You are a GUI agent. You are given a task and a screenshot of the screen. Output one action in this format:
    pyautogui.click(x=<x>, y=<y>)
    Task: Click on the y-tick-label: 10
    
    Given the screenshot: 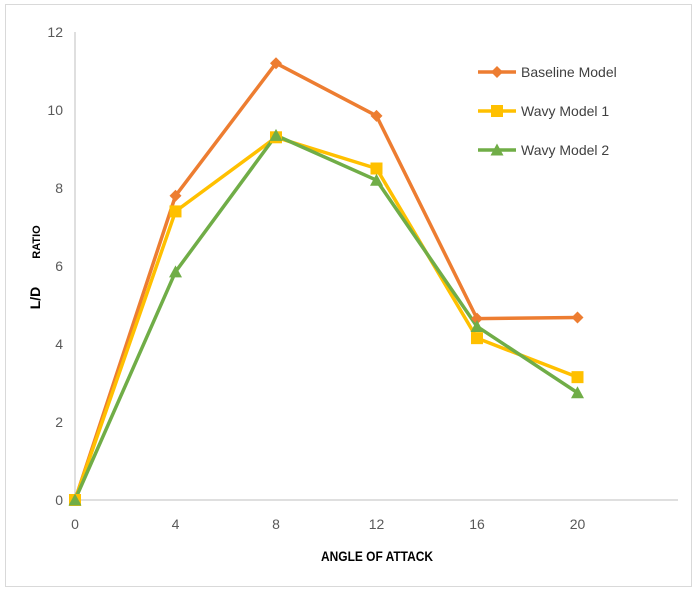 What is the action you would take?
    pyautogui.click(x=55, y=110)
    